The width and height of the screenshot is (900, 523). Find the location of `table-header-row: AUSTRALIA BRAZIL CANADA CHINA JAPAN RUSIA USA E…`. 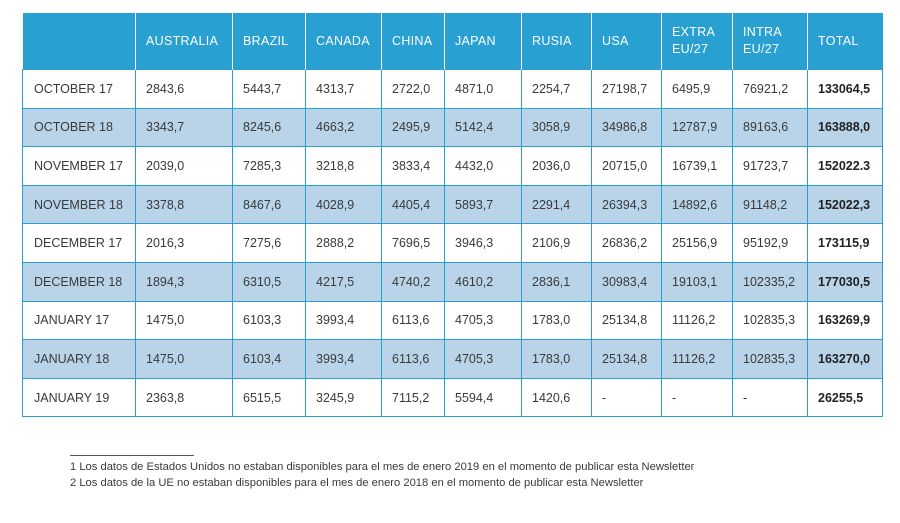

table-header-row: AUSTRALIA BRAZIL CANADA CHINA JAPAN RUSIA USA E… is located at coordinates (452, 41).